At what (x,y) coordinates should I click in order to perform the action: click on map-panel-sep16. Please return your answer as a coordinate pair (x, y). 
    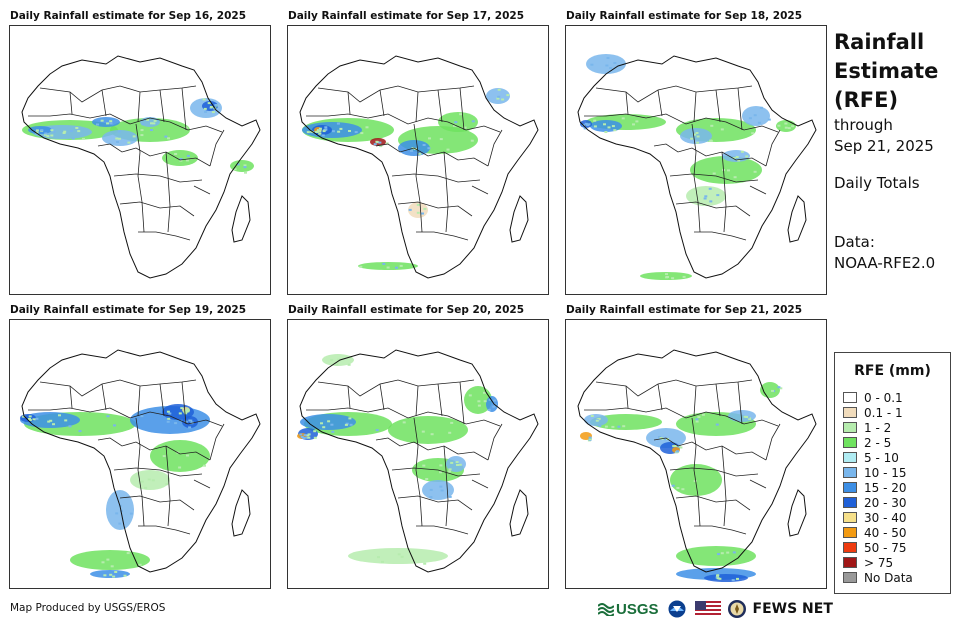
    Looking at the image, I should click on (140, 160).